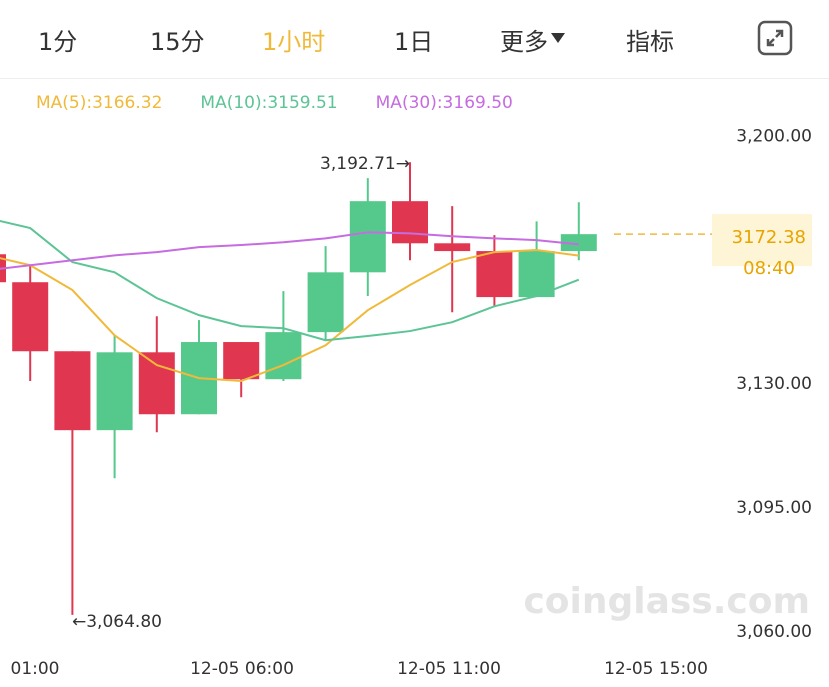 Image resolution: width=829 pixels, height=687 pixels. I want to click on tab: 1日, so click(414, 42).